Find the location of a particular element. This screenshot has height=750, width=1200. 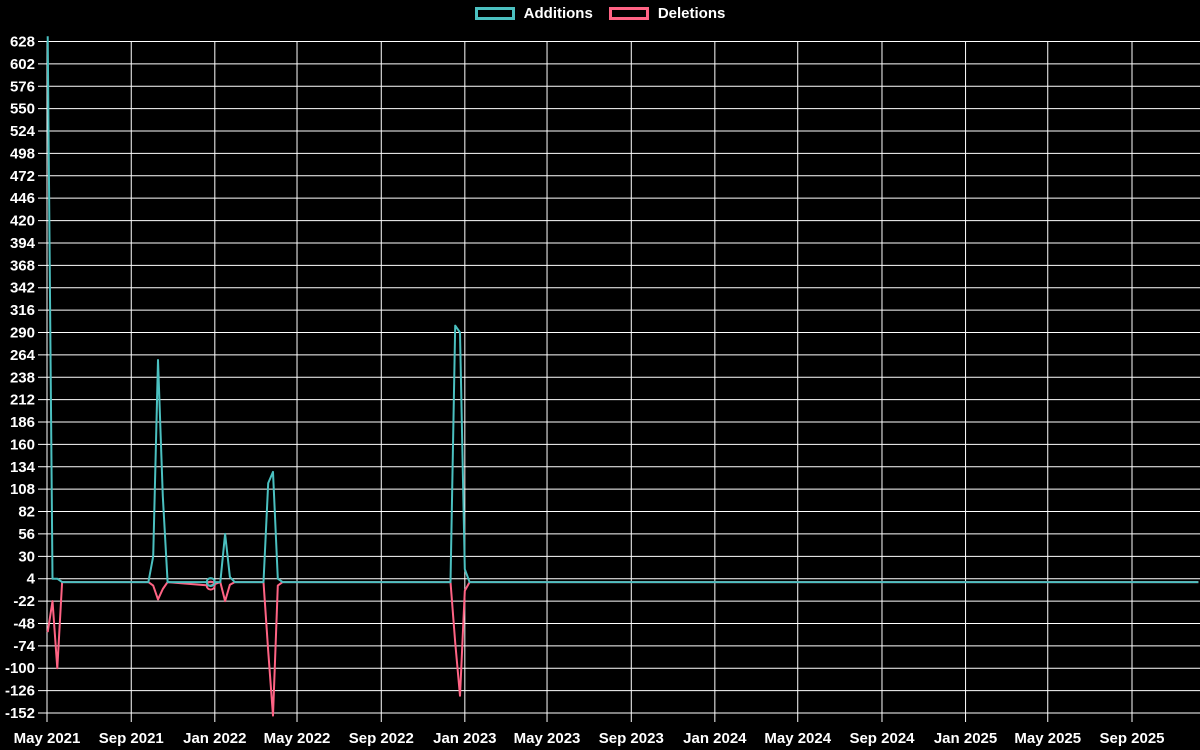

legend-item-additions: Additions is located at coordinates (533, 13).